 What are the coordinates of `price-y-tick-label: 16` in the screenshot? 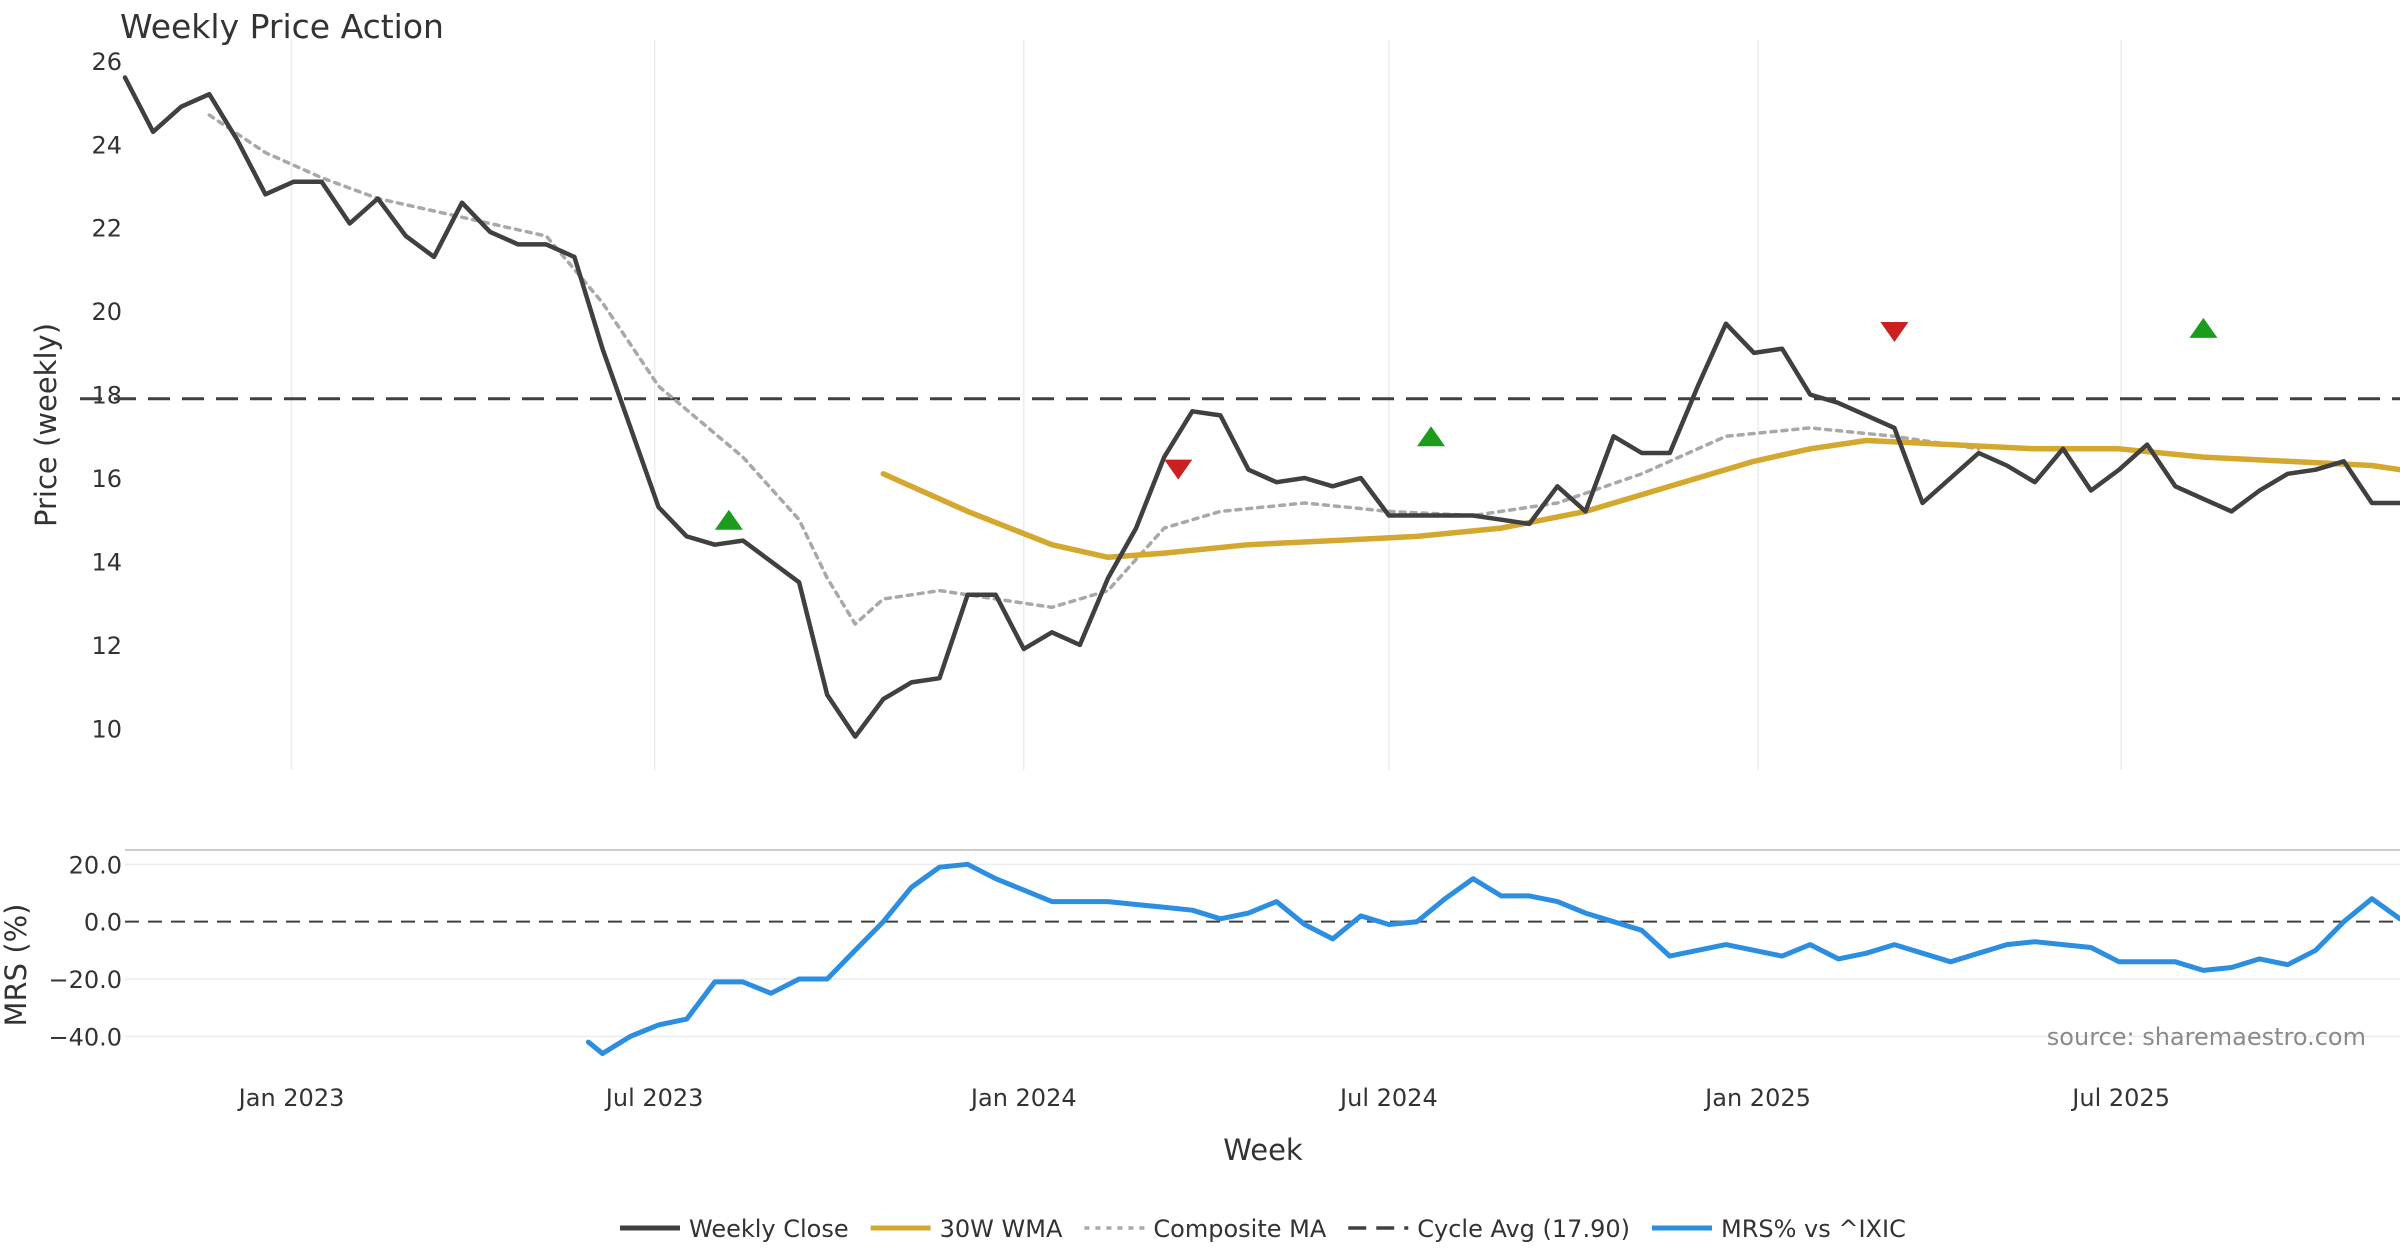 It's located at (106, 479).